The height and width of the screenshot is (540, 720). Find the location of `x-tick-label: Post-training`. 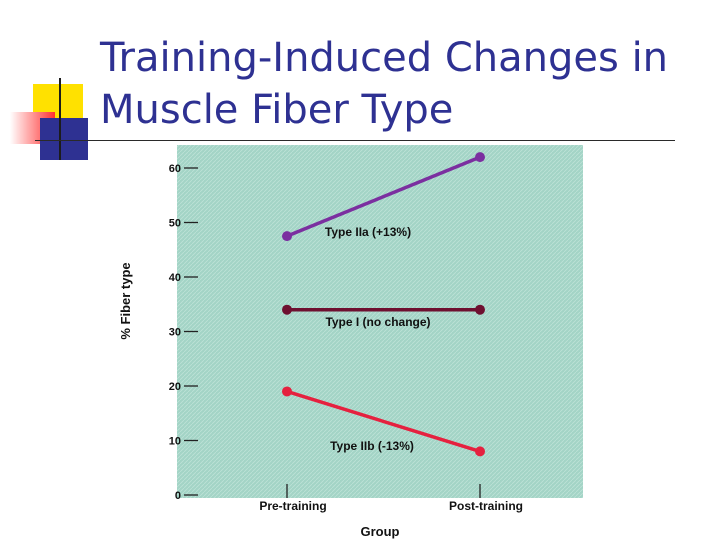

x-tick-label: Post-training is located at coordinates (486, 506).